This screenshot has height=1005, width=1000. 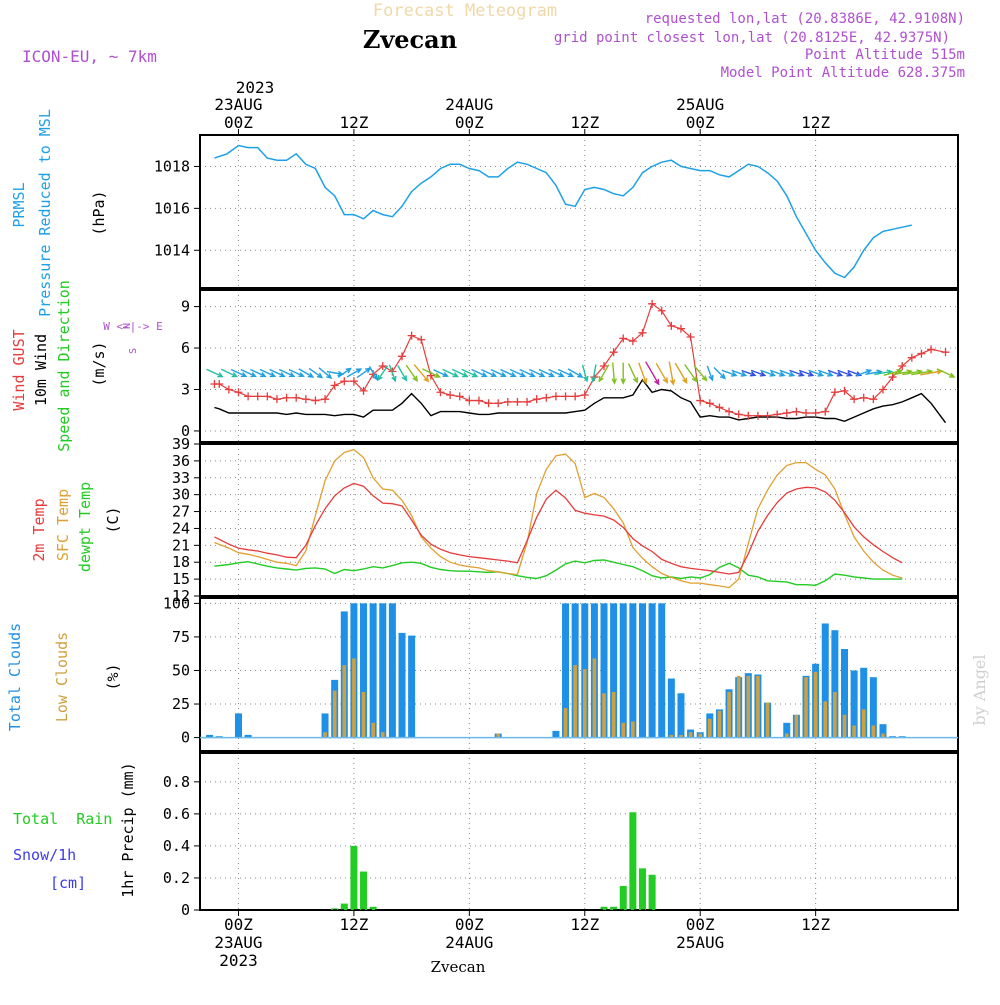 What do you see at coordinates (579, 366) in the screenshot?
I see `panel-frame-wind` at bounding box center [579, 366].